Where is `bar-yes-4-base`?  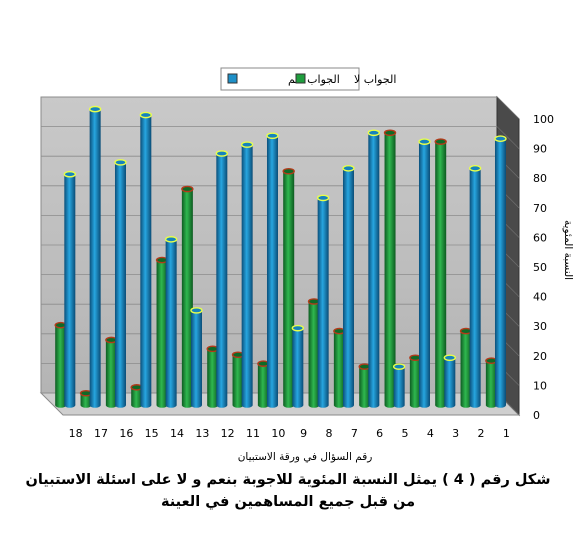
bar-yes-4-base is located at coordinates (424, 405).